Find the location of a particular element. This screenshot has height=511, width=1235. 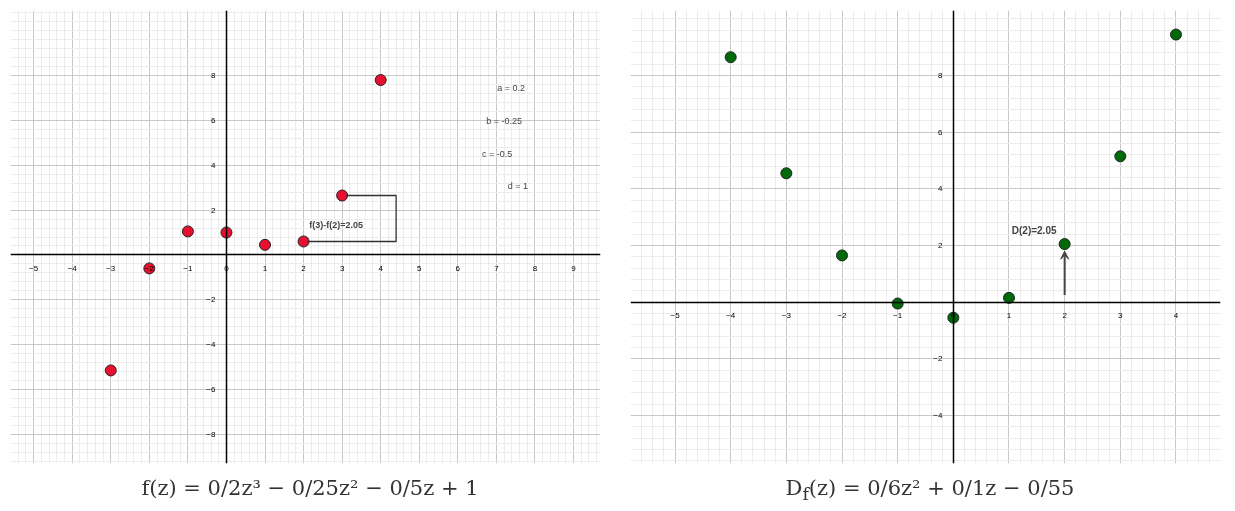

annotation: f(3)-f(2)=2.05 is located at coordinates (336, 225).